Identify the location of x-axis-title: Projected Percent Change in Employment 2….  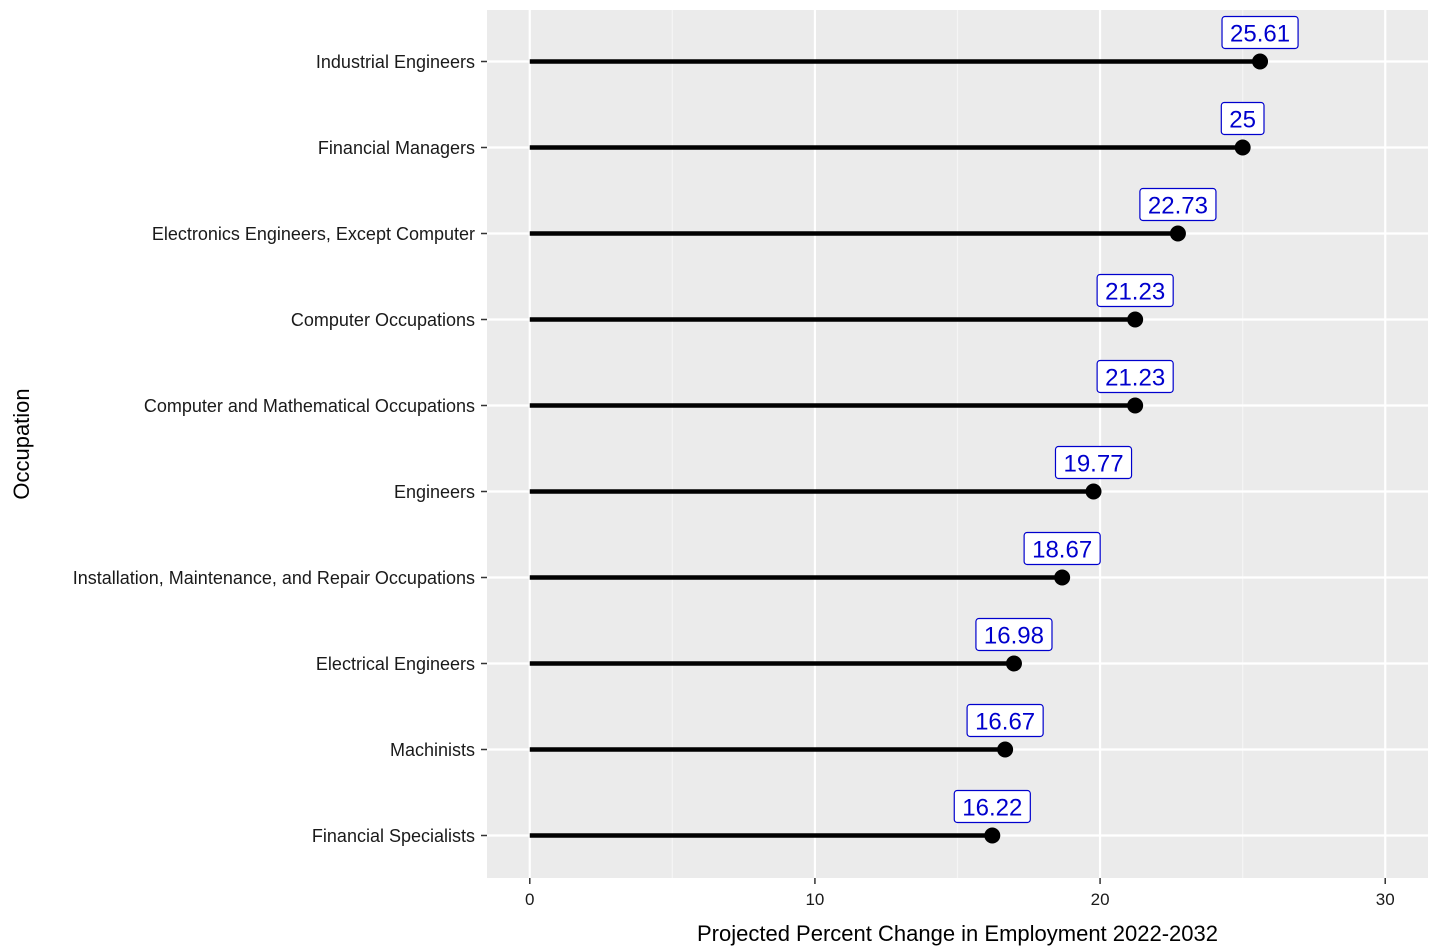
(957, 933).